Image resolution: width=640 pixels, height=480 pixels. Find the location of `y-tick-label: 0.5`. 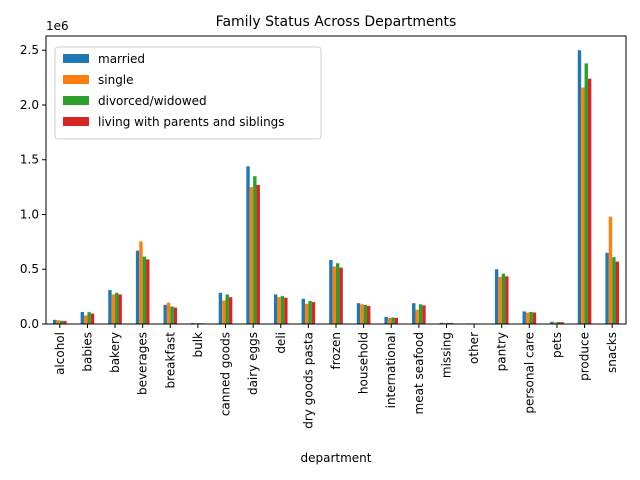

y-tick-label: 0.5 is located at coordinates (29, 269).